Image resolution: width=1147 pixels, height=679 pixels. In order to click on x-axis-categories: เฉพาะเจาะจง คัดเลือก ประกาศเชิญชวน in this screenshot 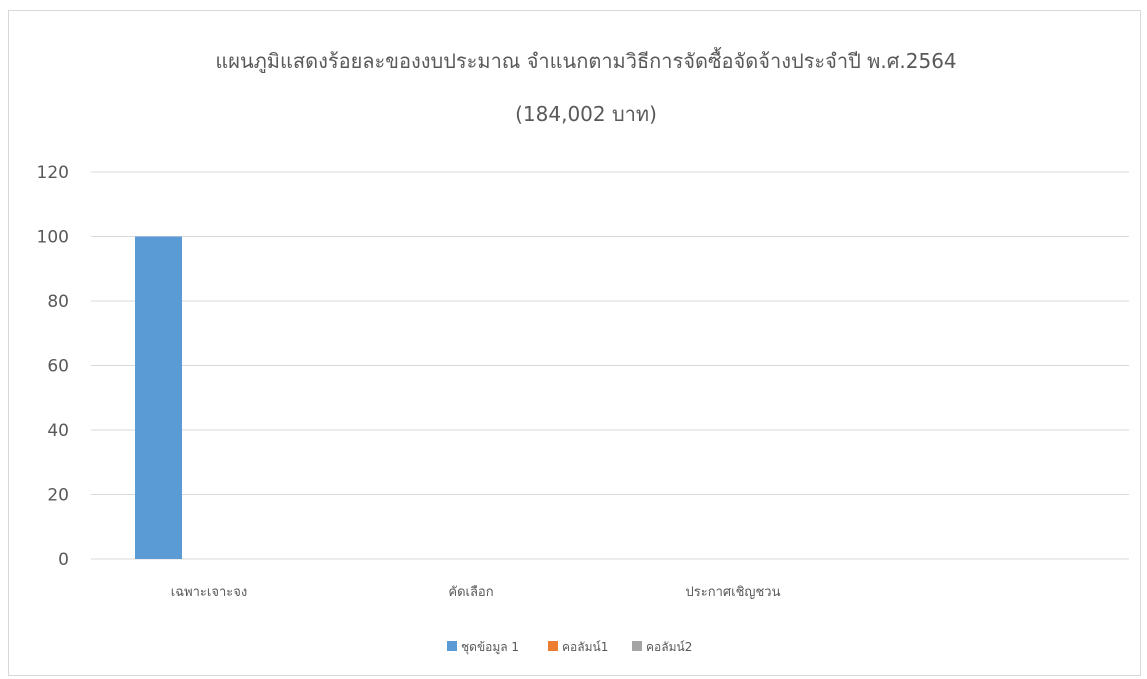, I will do `click(476, 592)`.